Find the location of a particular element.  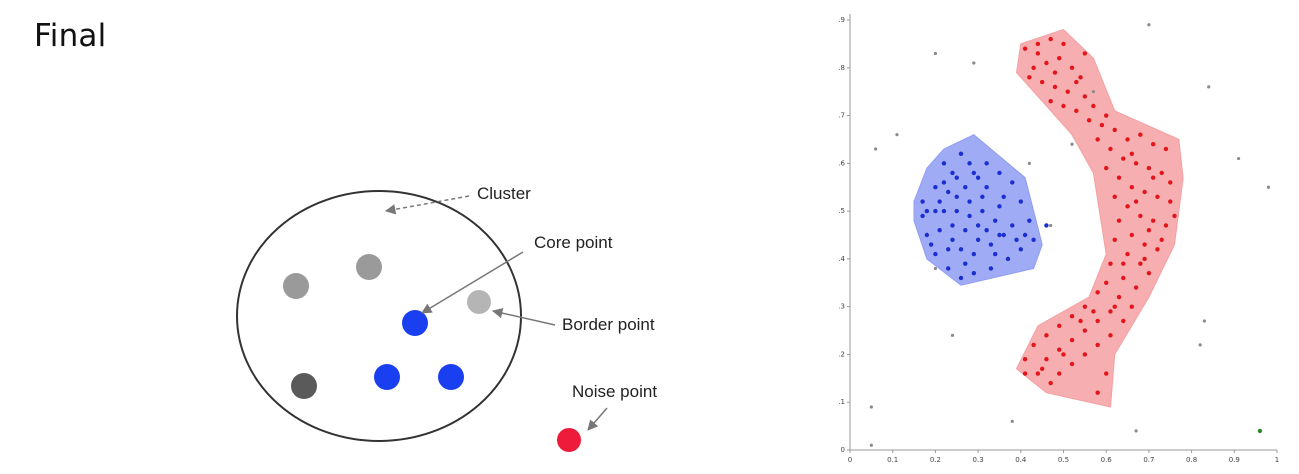

x-tick-label: 0.9 is located at coordinates (1234, 460).